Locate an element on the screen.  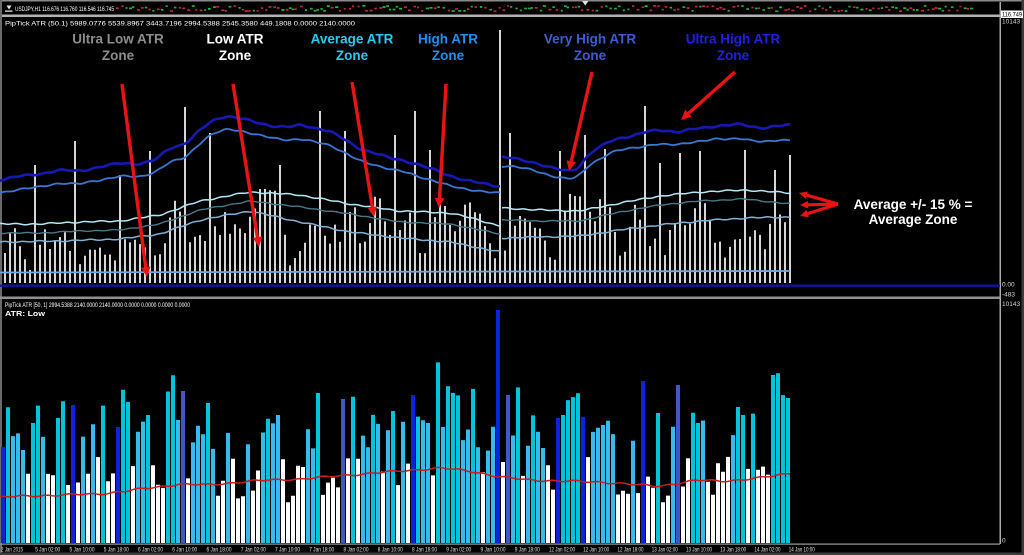
svg-text: 8 Jan 02:00 is located at coordinates (356, 550).